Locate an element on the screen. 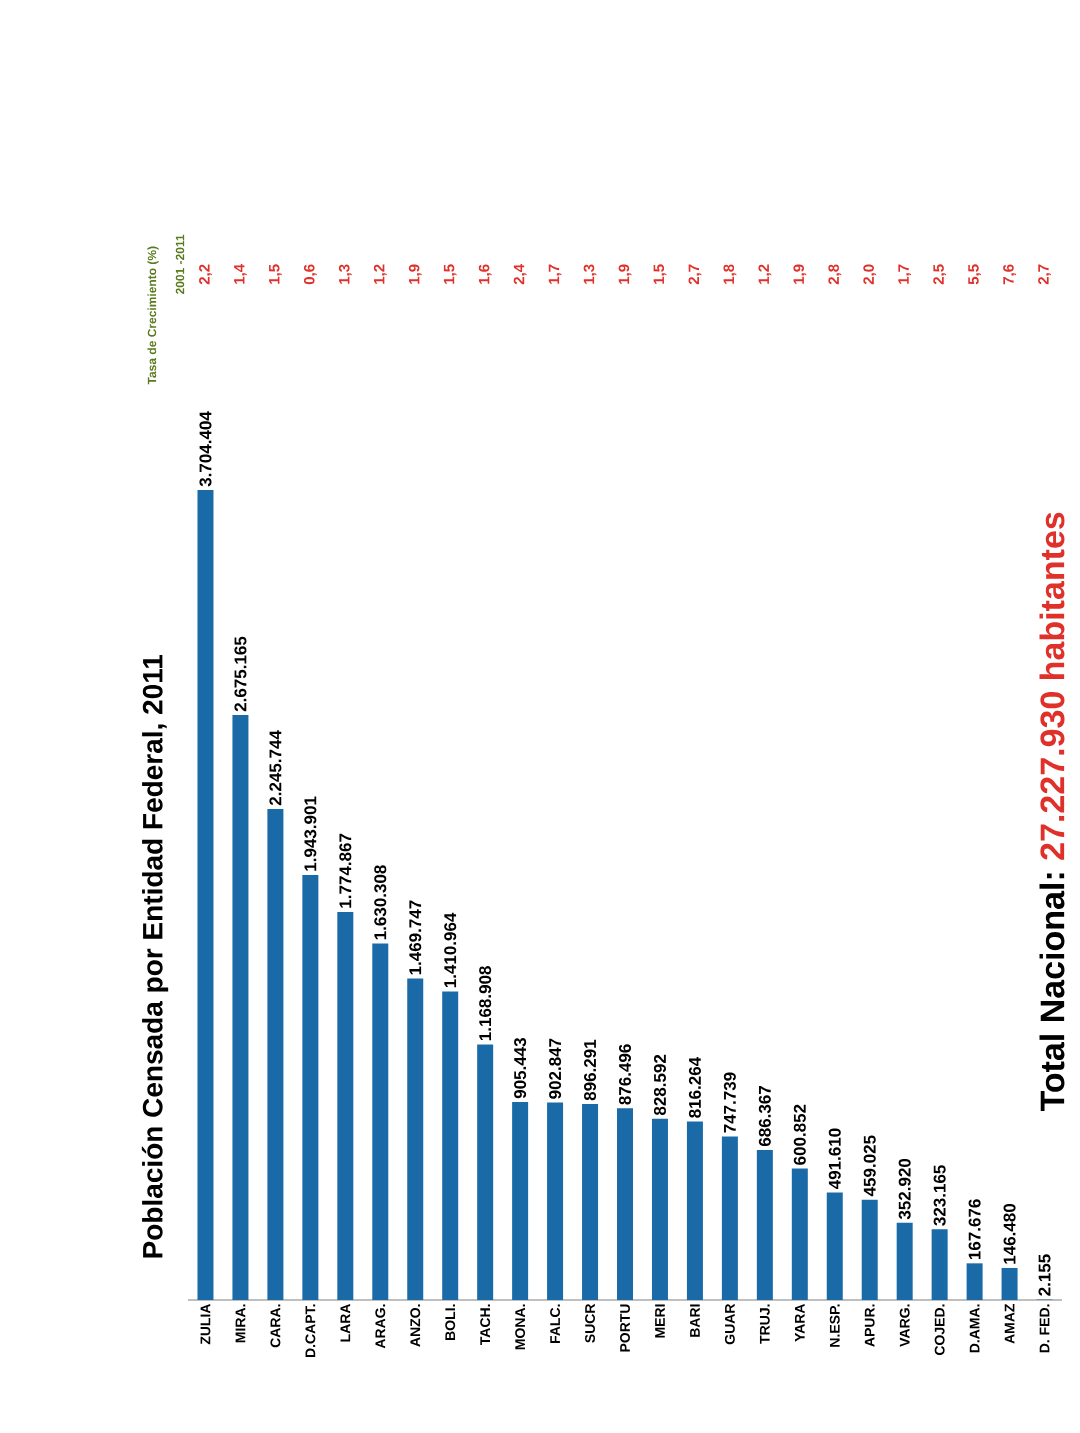  text: 5,5 is located at coordinates (974, 274).